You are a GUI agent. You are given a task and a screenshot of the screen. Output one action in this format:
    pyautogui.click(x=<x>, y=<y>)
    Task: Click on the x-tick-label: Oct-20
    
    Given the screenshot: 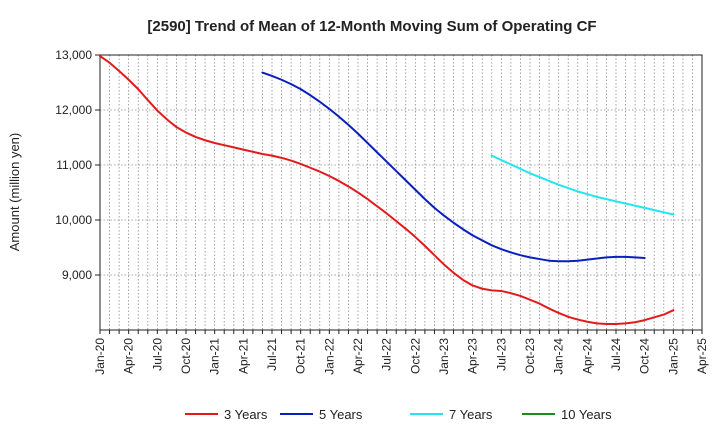 What is the action you would take?
    pyautogui.click(x=186, y=356)
    